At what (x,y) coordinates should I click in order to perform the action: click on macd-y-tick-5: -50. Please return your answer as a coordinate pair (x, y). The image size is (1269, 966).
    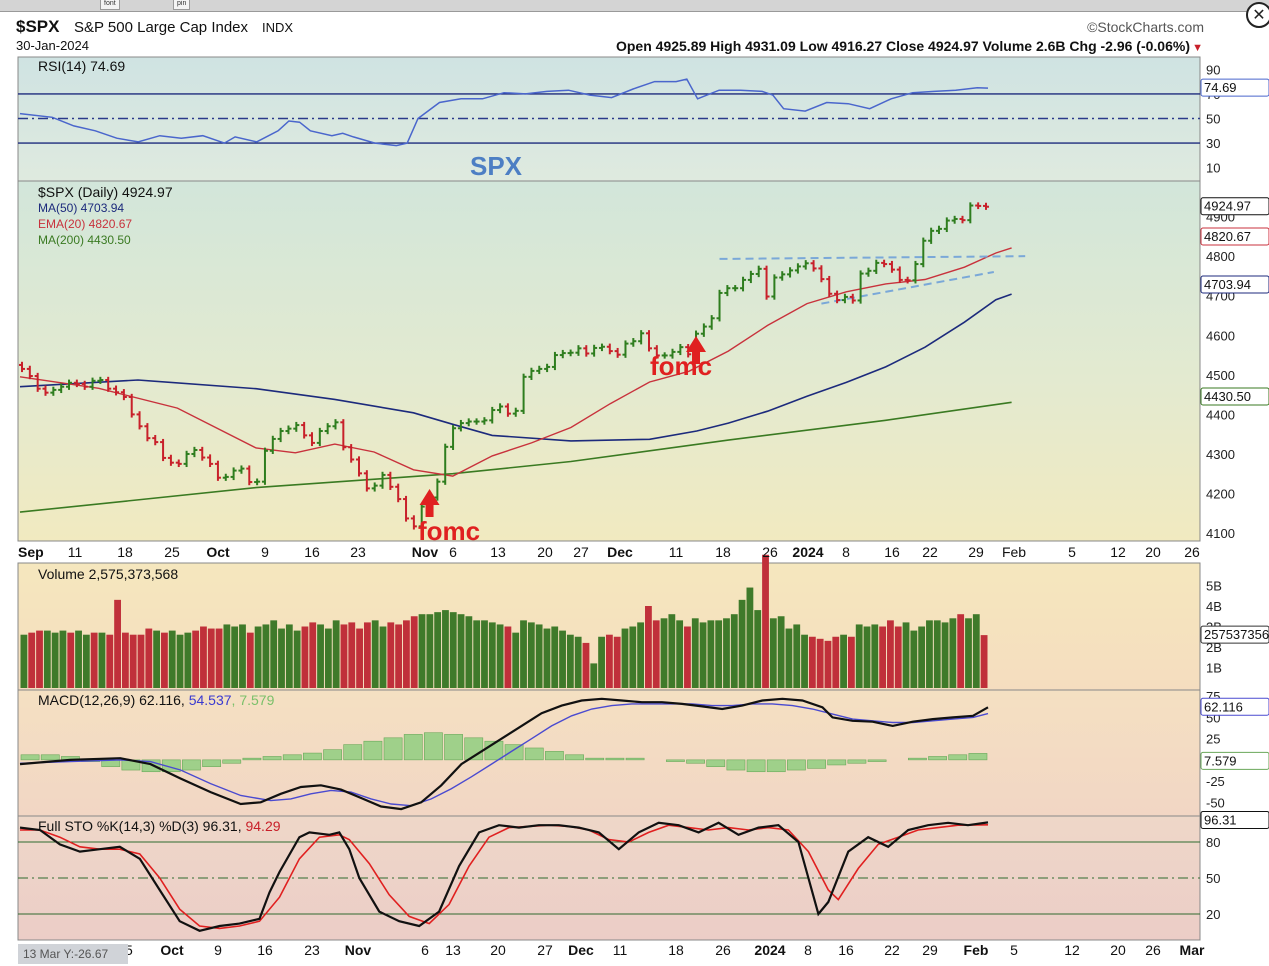
    Looking at the image, I should click on (1215, 802).